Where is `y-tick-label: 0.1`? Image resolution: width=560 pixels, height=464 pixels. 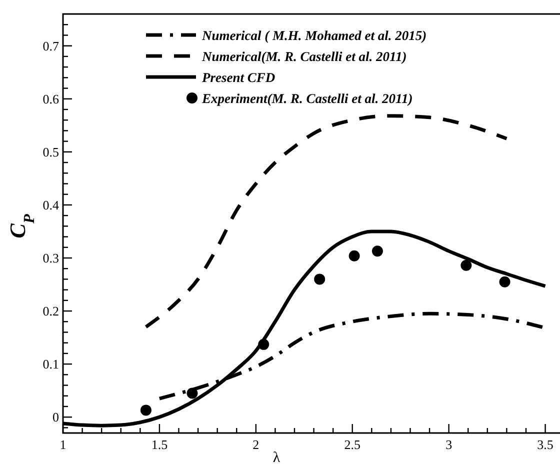 y-tick-label: 0.1 is located at coordinates (50, 364).